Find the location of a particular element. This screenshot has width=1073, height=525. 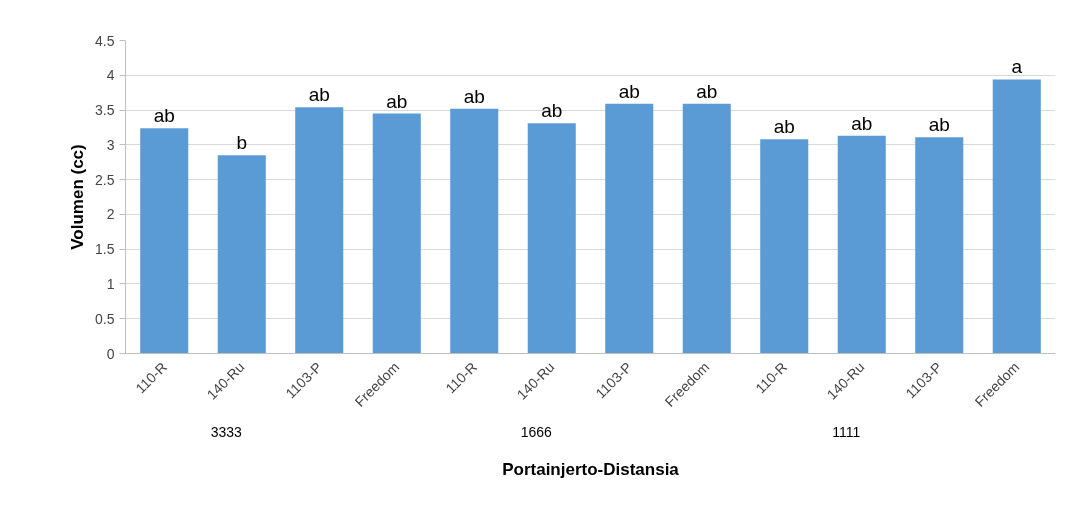

y-tick-label: 2 is located at coordinates (110, 214).